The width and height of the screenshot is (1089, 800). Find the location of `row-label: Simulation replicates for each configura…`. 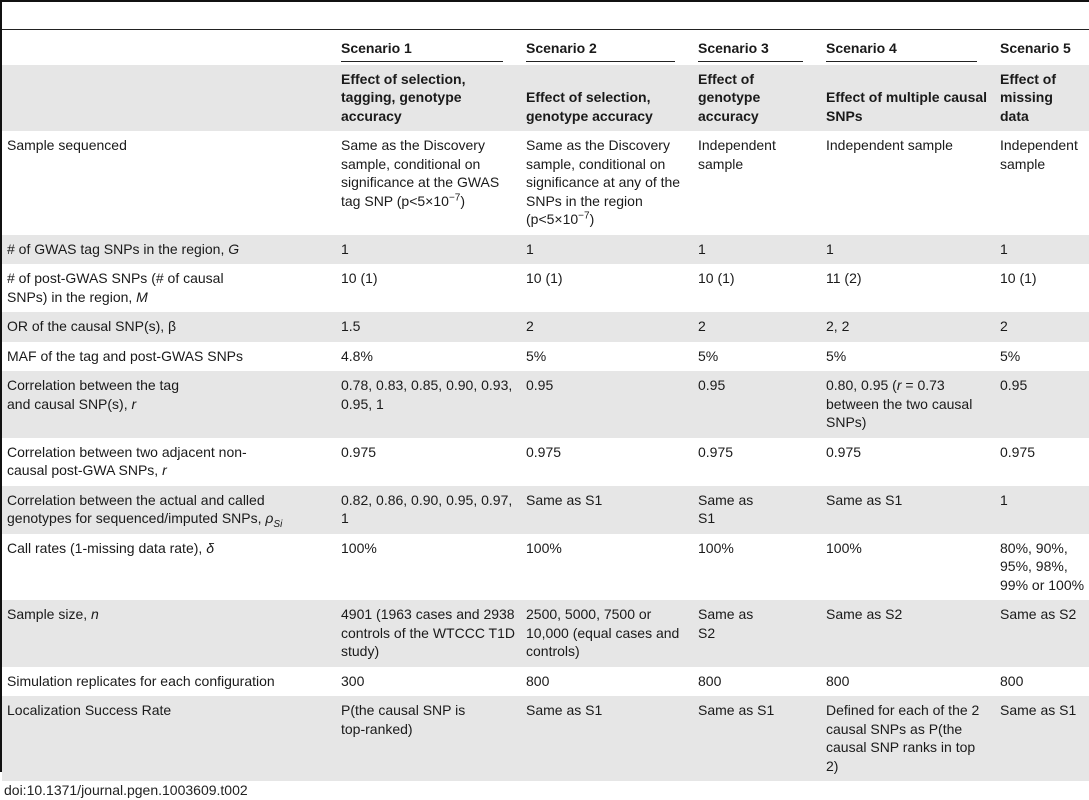

row-label: Simulation replicates for each configura… is located at coordinates (141, 680).